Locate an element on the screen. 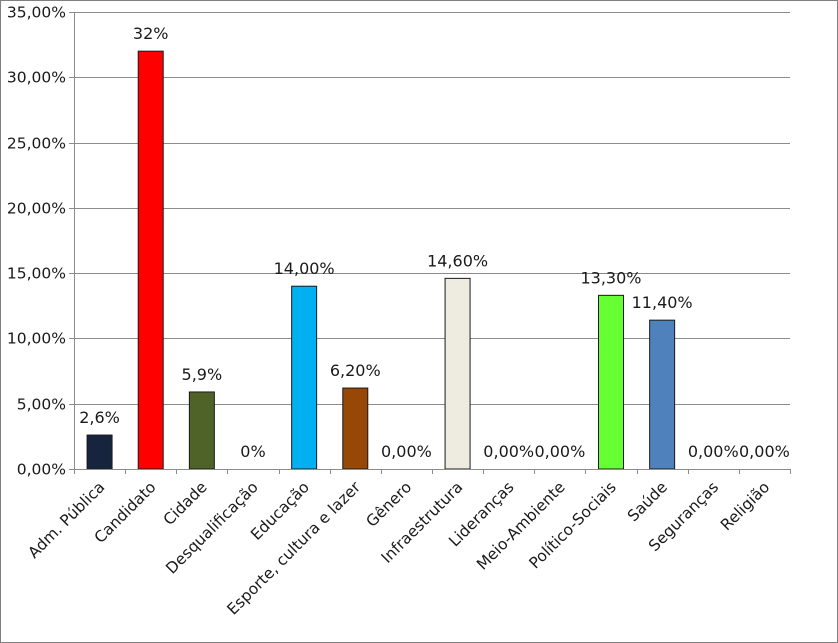 This screenshot has width=838, height=643. data-label: 14,00% is located at coordinates (304, 268).